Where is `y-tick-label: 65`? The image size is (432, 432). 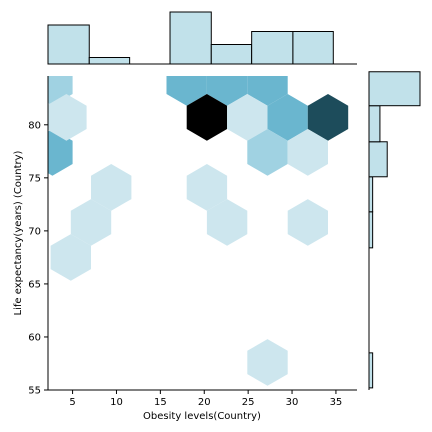
y-tick-label: 65 is located at coordinates (34, 284).